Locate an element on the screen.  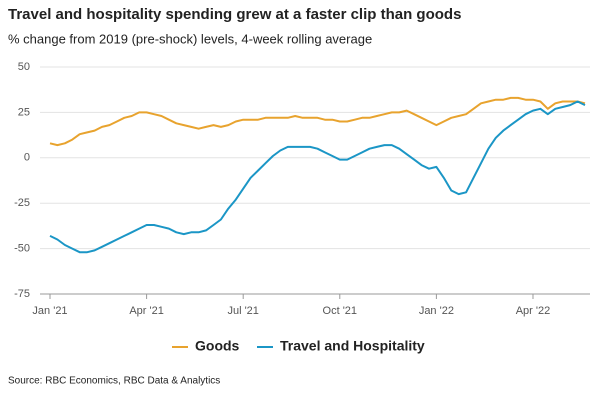
x-tick-label: Oct '21 is located at coordinates (340, 311).